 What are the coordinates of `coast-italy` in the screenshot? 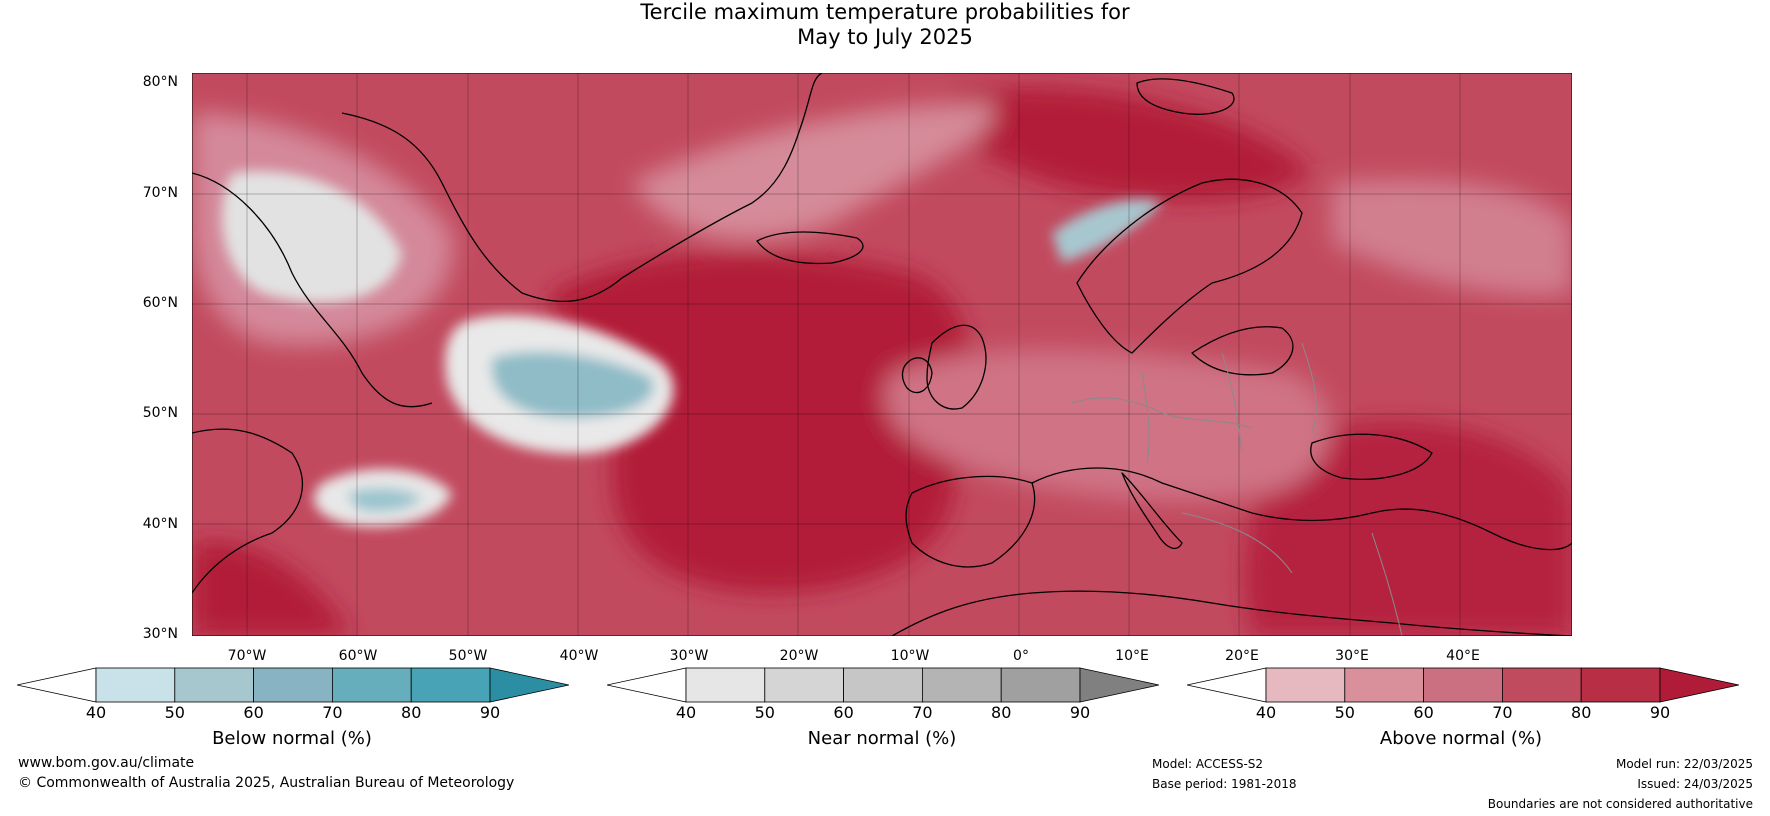 It's located at (1152, 511).